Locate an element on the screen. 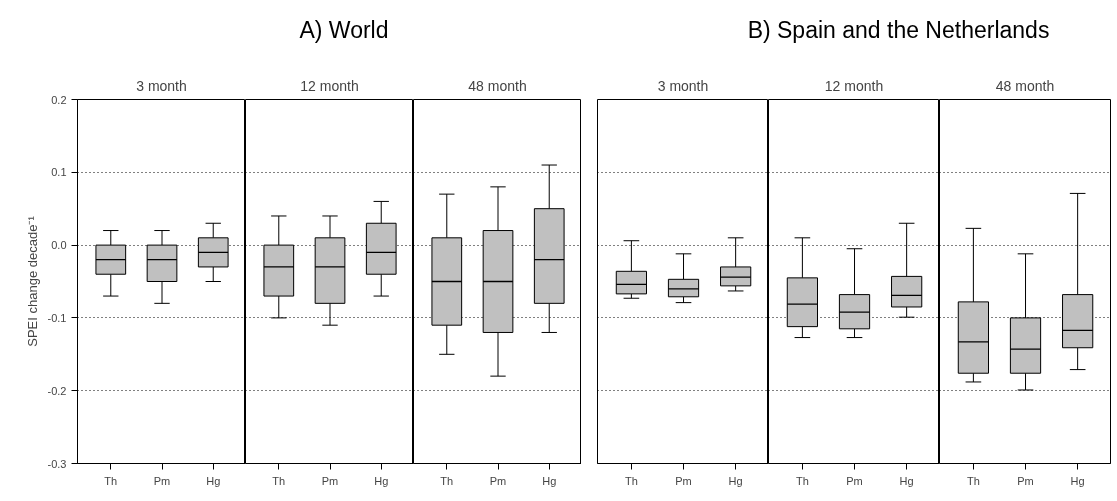 This screenshot has height=501, width=1117. y-tick-label: -0.3 is located at coordinates (57, 463).